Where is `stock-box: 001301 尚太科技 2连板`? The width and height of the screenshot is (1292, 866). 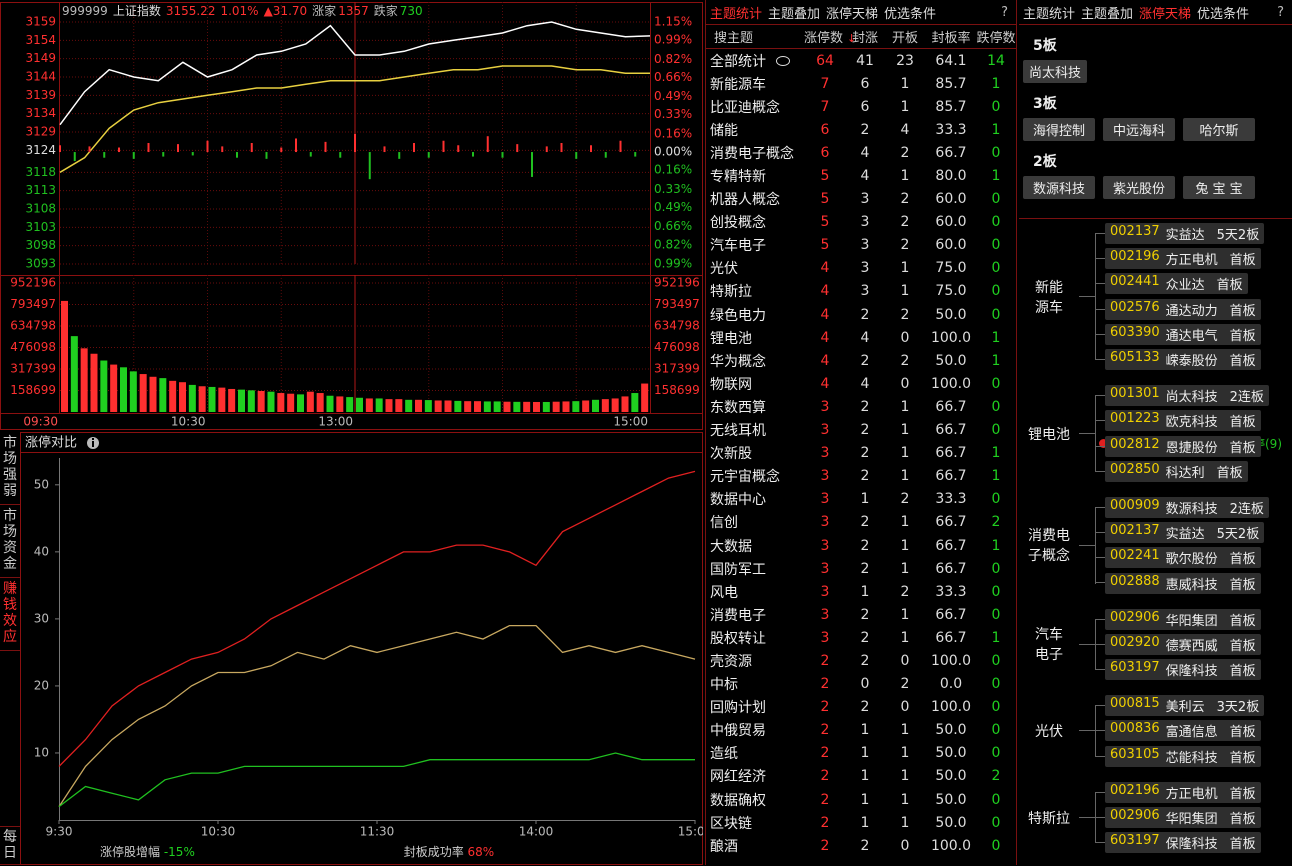
stock-box: 001301 尚太科技 2连板 is located at coordinates (1187, 396).